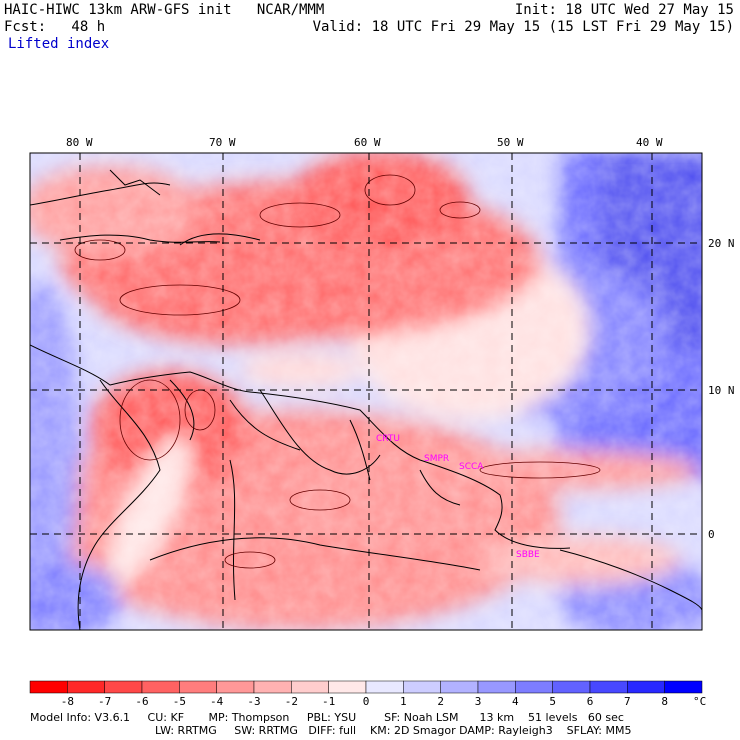 The image size is (740, 740). Describe the element at coordinates (67, 701) in the screenshot. I see `colorbar-tick-label: -8` at that location.